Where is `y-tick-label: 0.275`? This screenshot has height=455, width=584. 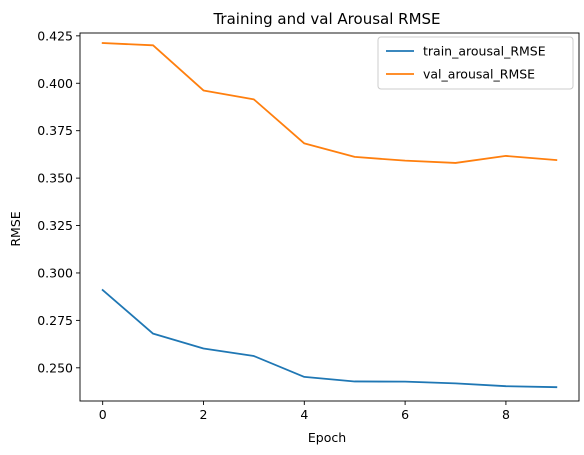 y-tick-label: 0.275 is located at coordinates (55, 320).